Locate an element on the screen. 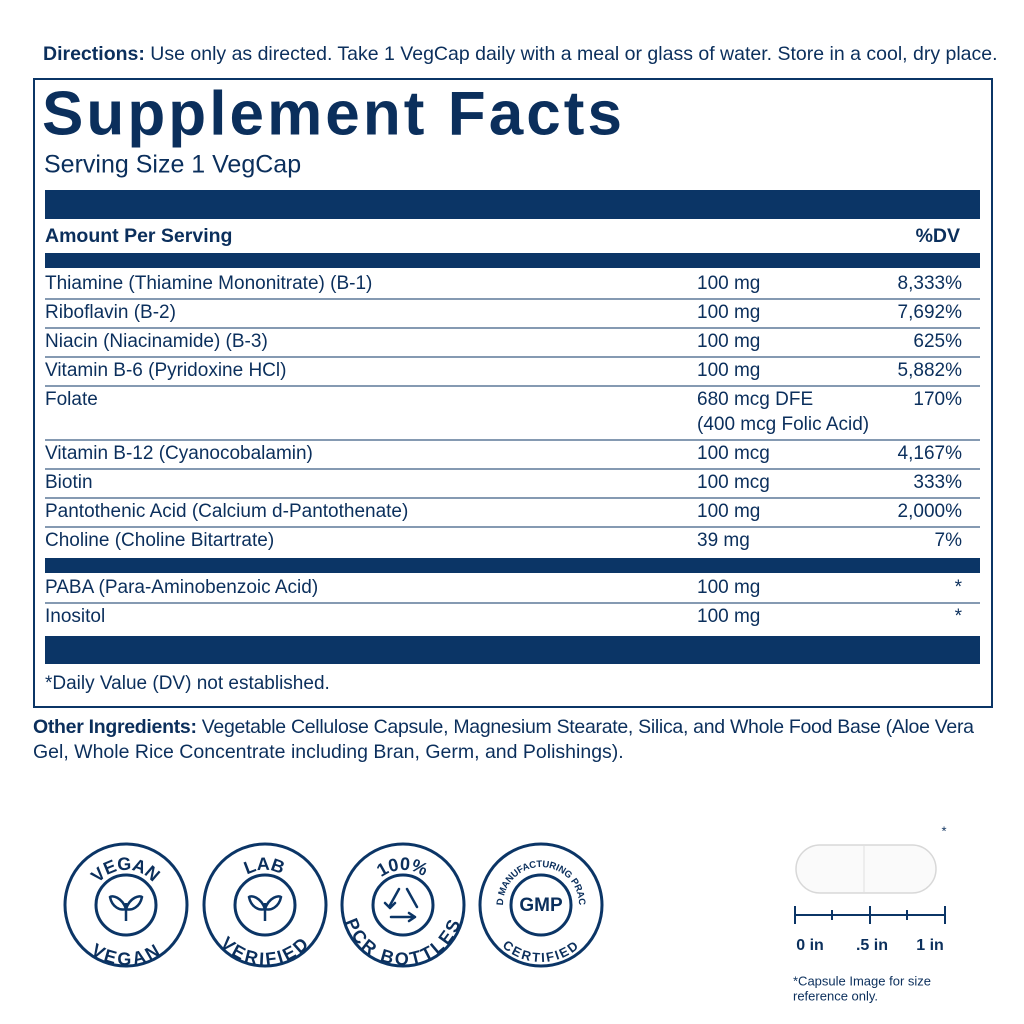 The image size is (1024, 1024). badge-top: VEGAN is located at coordinates (125, 870).